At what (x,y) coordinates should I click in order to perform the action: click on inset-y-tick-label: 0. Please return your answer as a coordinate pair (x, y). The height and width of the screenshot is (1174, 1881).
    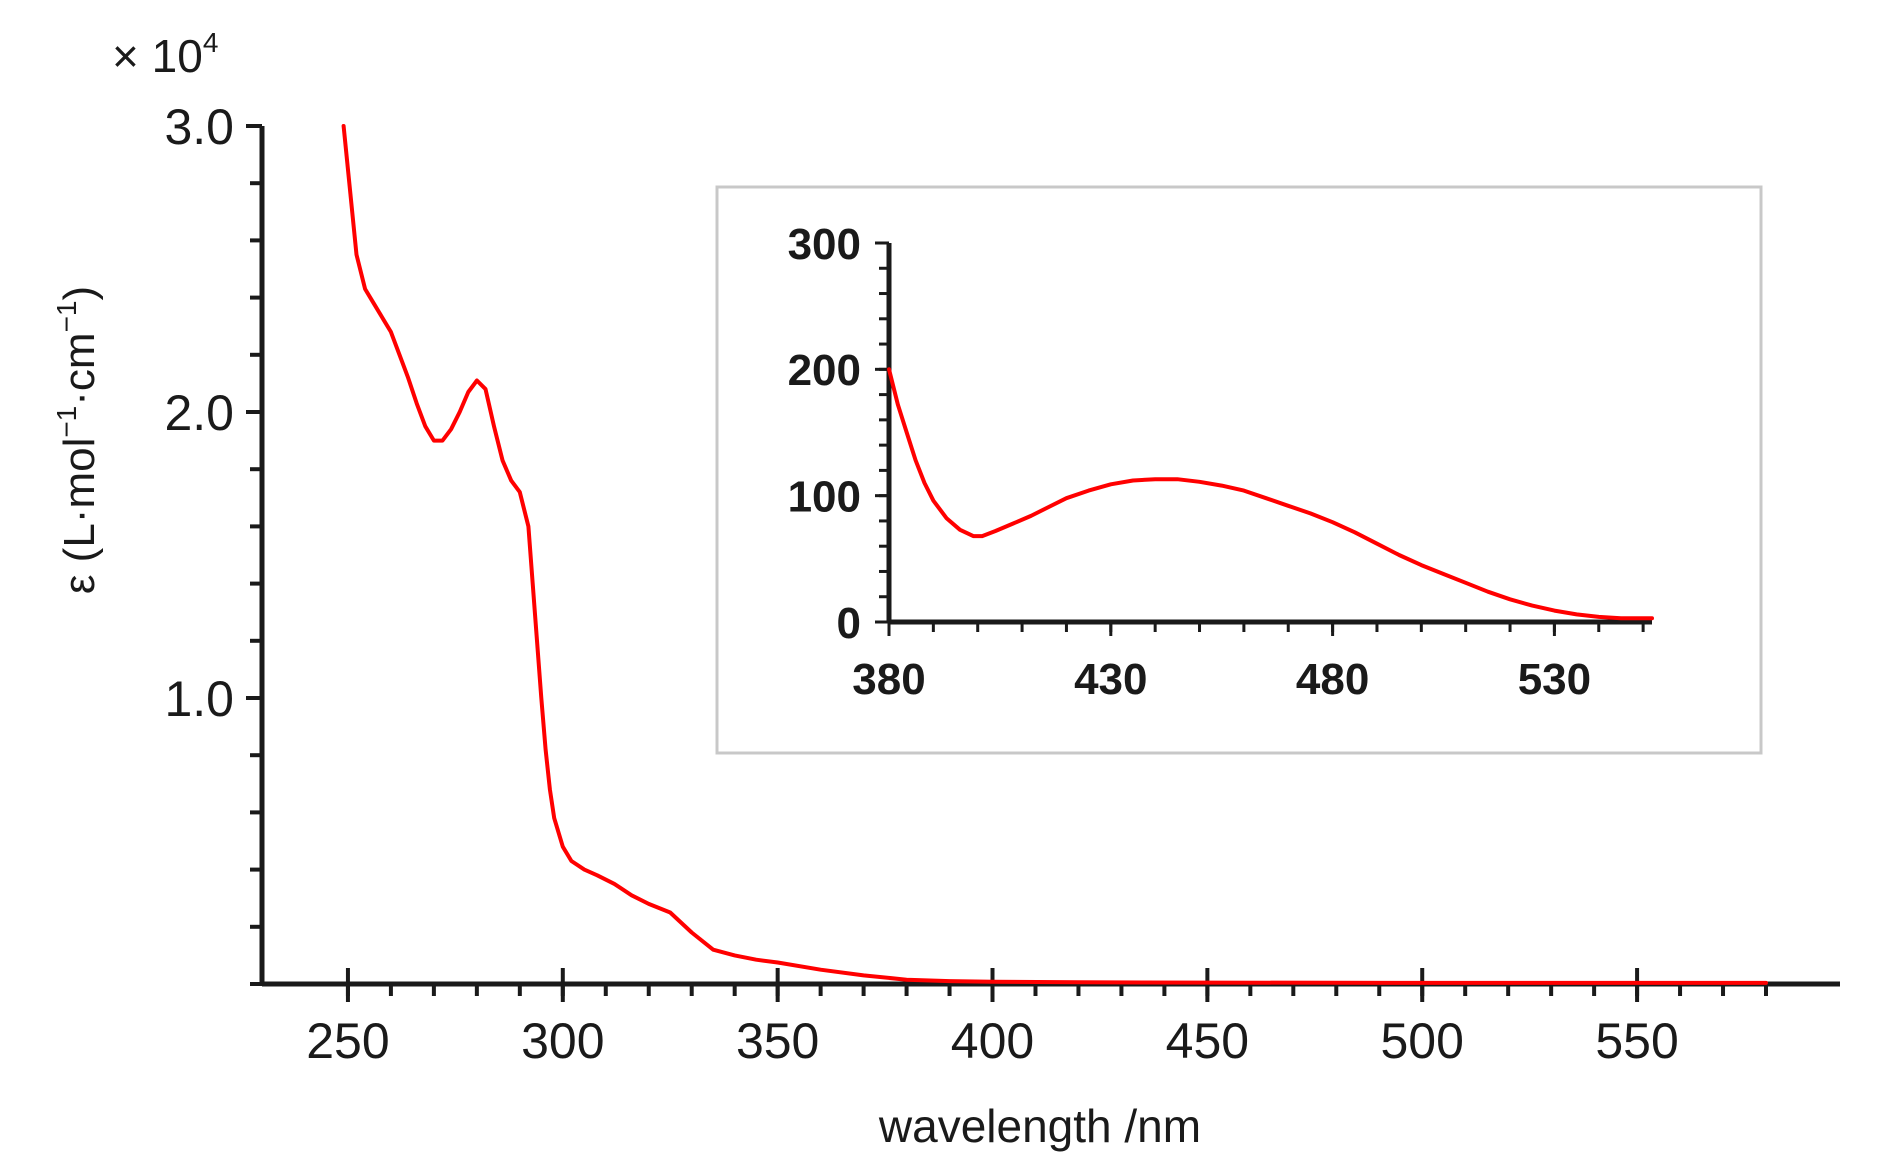
    Looking at the image, I should click on (849, 623).